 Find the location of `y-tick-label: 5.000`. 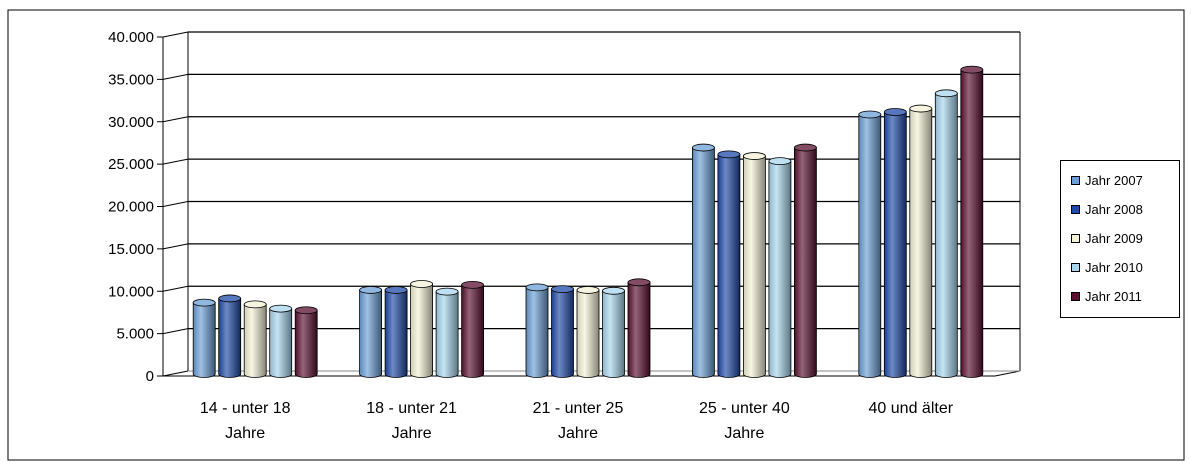

y-tick-label: 5.000 is located at coordinates (135, 334).